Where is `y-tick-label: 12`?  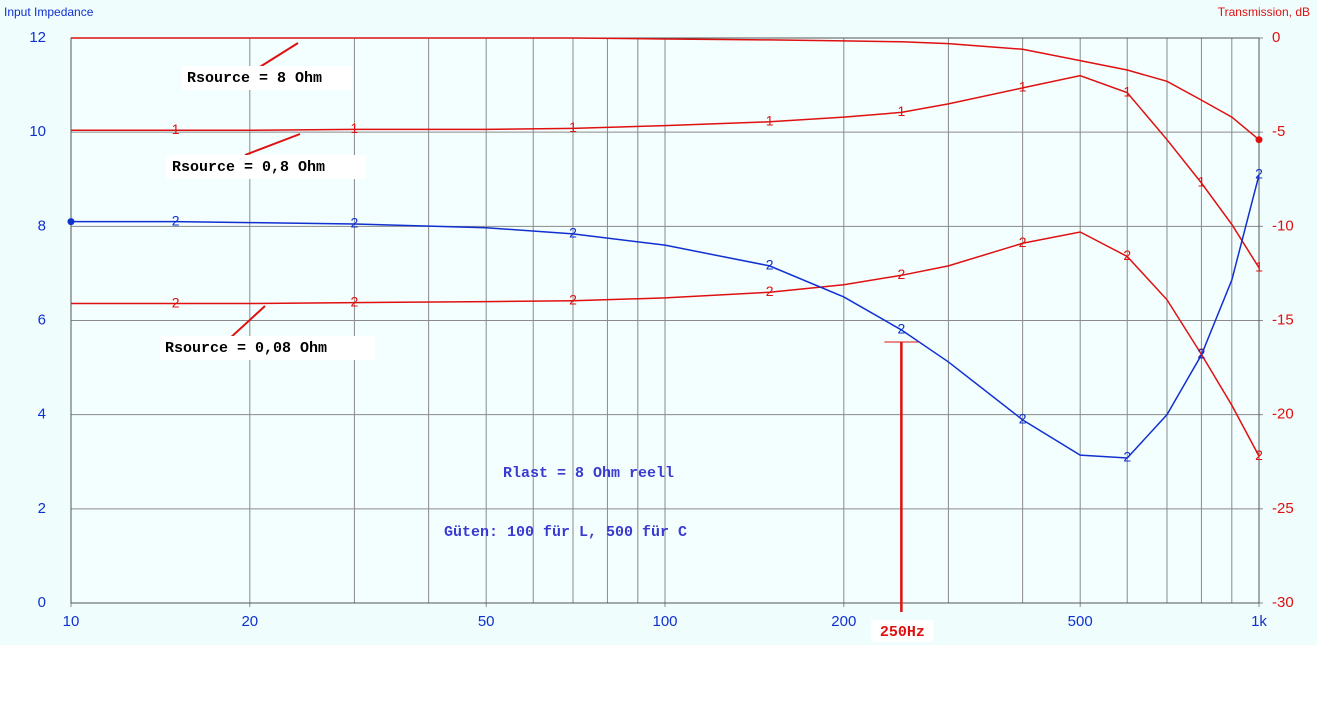 y-tick-label: 12 is located at coordinates (37, 37).